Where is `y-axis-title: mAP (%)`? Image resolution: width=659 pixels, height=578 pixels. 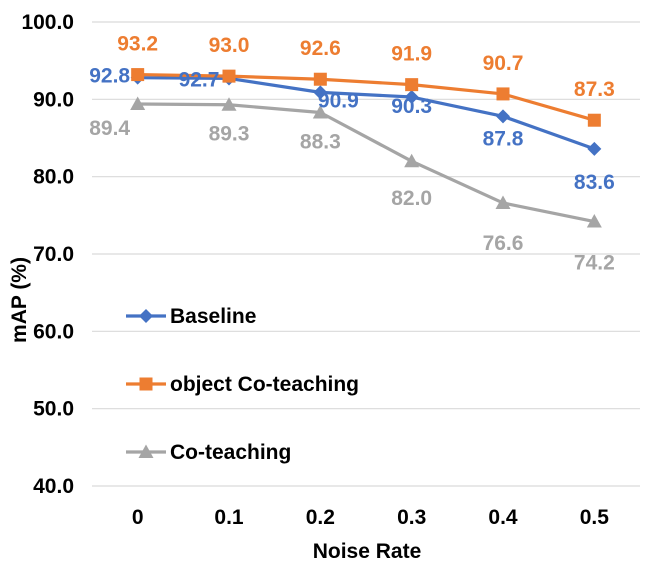 y-axis-title: mAP (%) is located at coordinates (19, 300).